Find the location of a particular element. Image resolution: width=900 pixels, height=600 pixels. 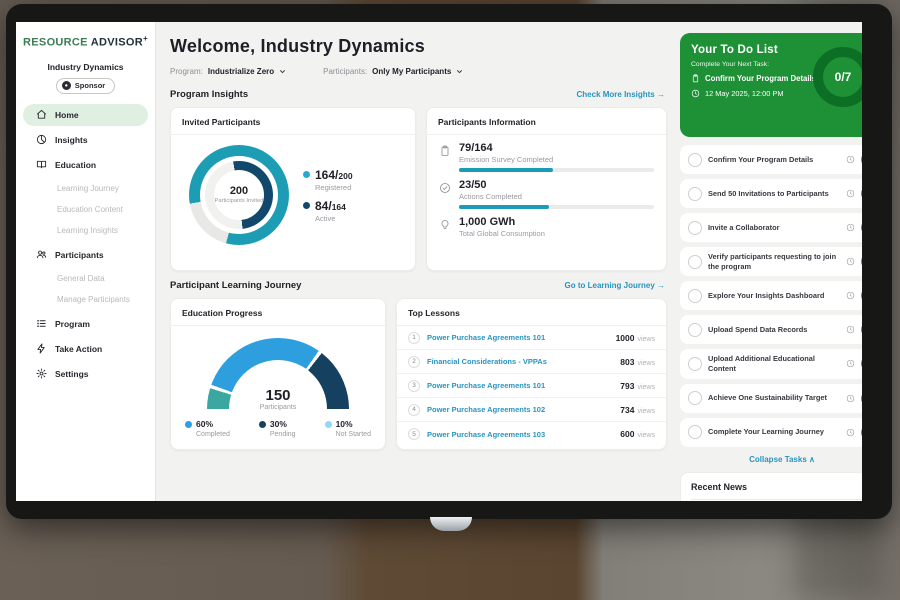

sidebar-item-label: Learning Insights is located at coordinates (87, 231).